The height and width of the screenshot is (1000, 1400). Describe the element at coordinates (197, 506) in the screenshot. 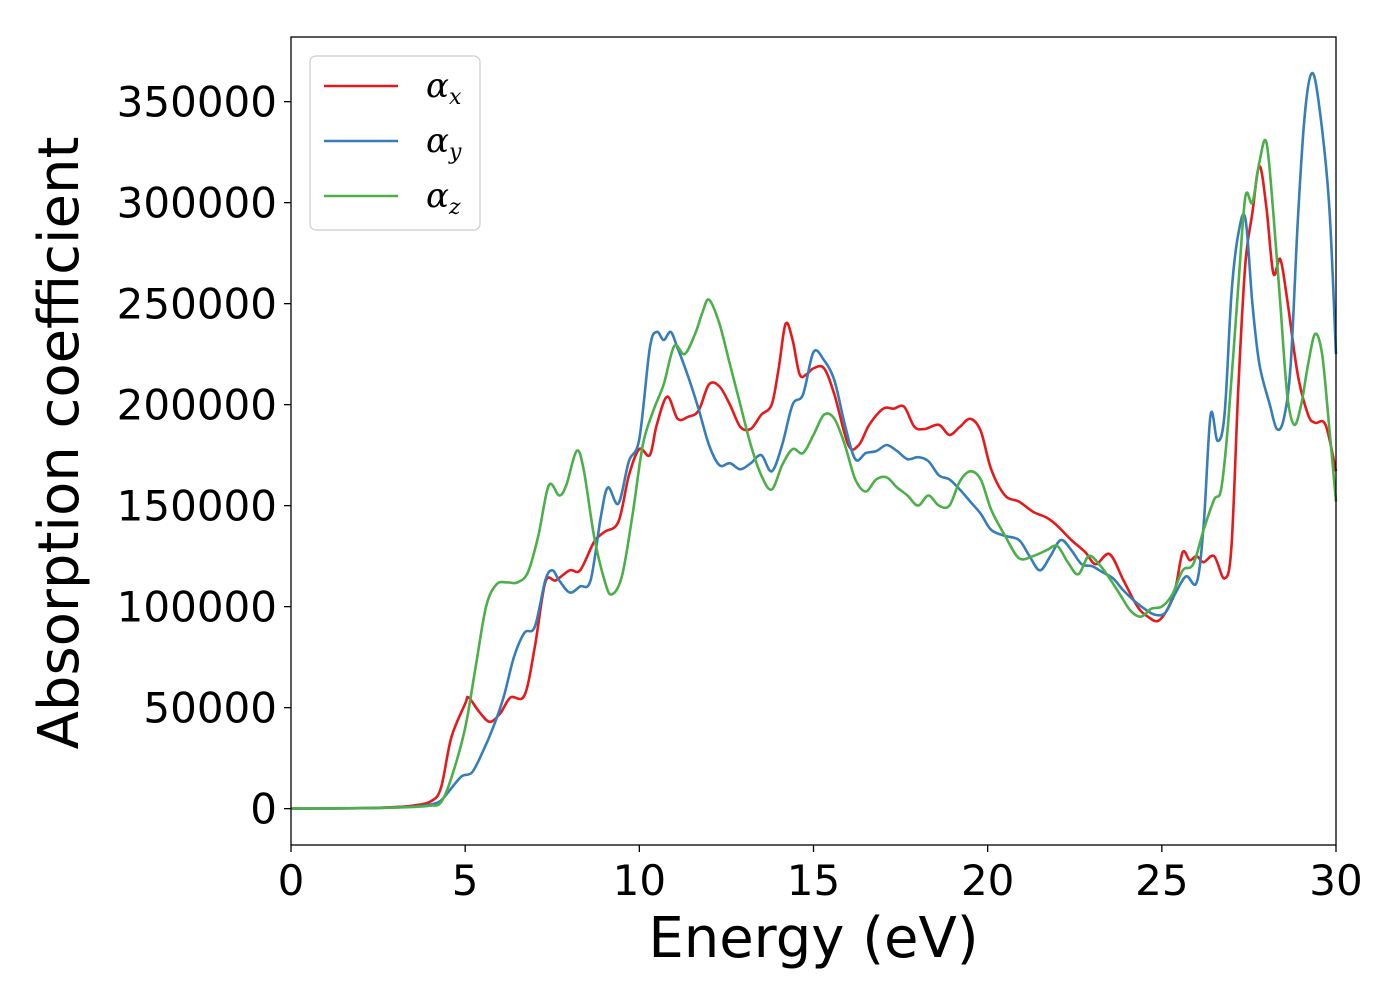

I see `y-tick-label: 150000` at that location.